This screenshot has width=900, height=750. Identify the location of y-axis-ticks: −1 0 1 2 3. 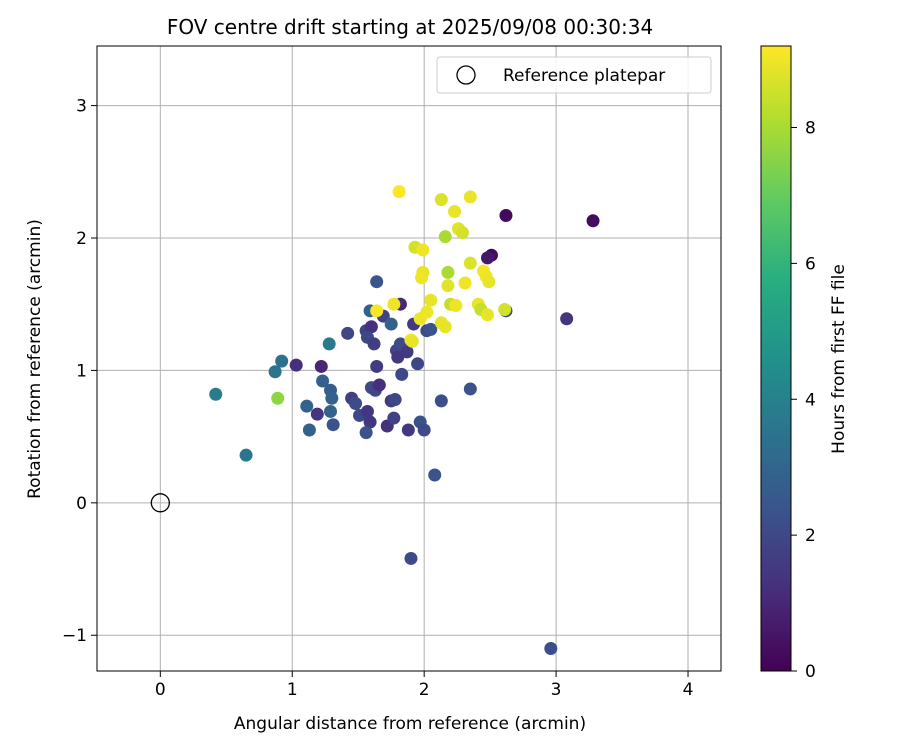
(79, 371).